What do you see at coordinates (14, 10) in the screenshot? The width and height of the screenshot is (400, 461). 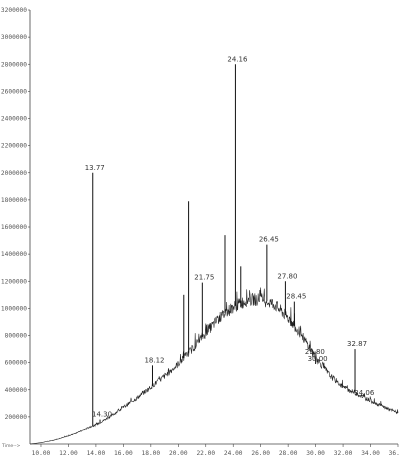 I see `y-tick-label: 3200000` at bounding box center [14, 10].